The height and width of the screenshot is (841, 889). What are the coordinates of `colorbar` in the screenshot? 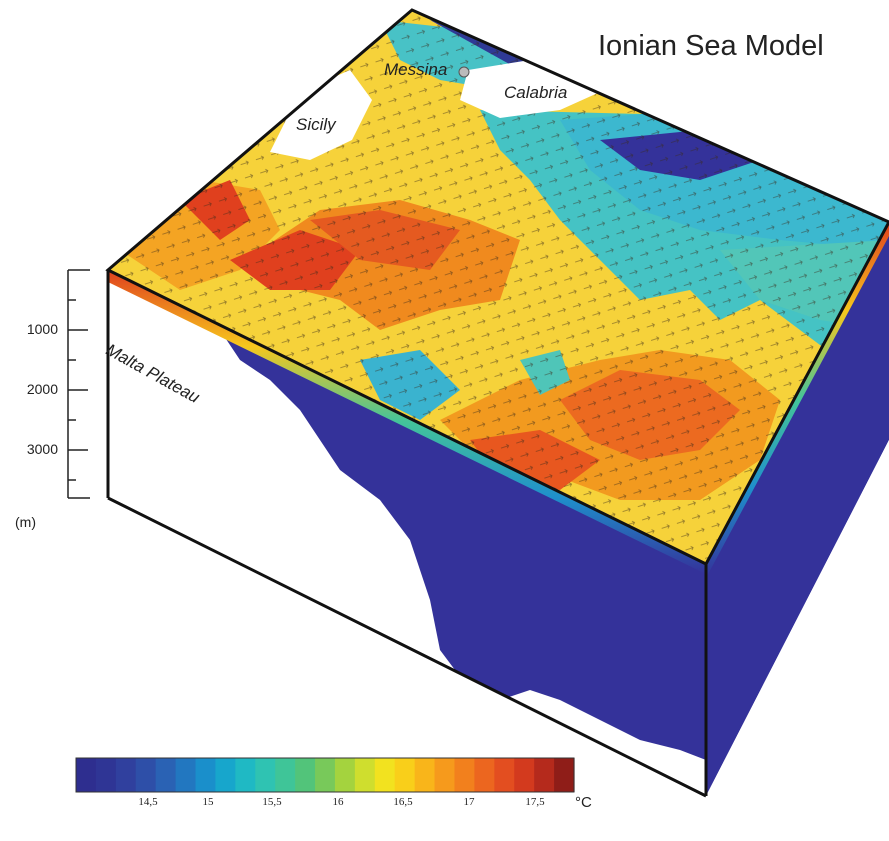 It's located at (325, 775).